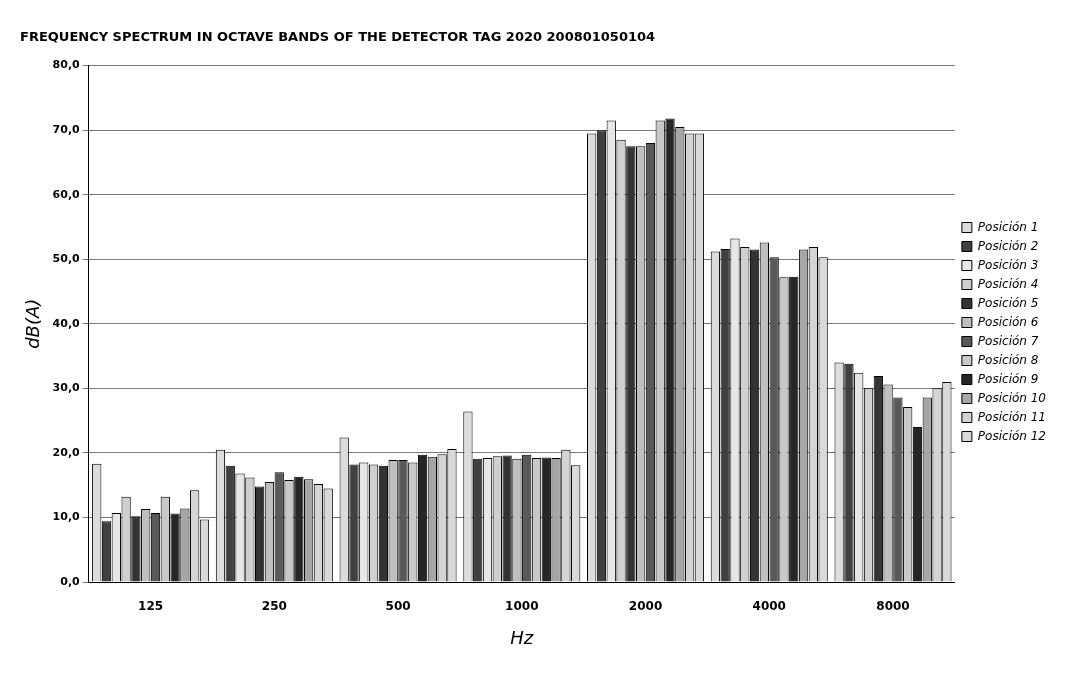 This screenshot has width=1066, height=674. I want to click on legend-label: Posición 7, so click(1008, 340).